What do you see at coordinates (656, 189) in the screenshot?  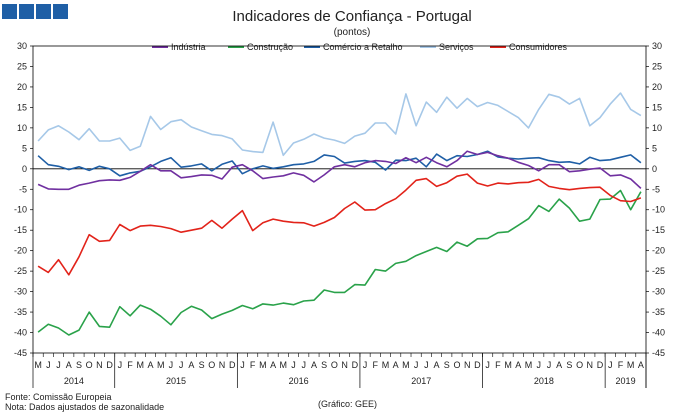 I see `y-tick-label-right: -5` at bounding box center [656, 189].